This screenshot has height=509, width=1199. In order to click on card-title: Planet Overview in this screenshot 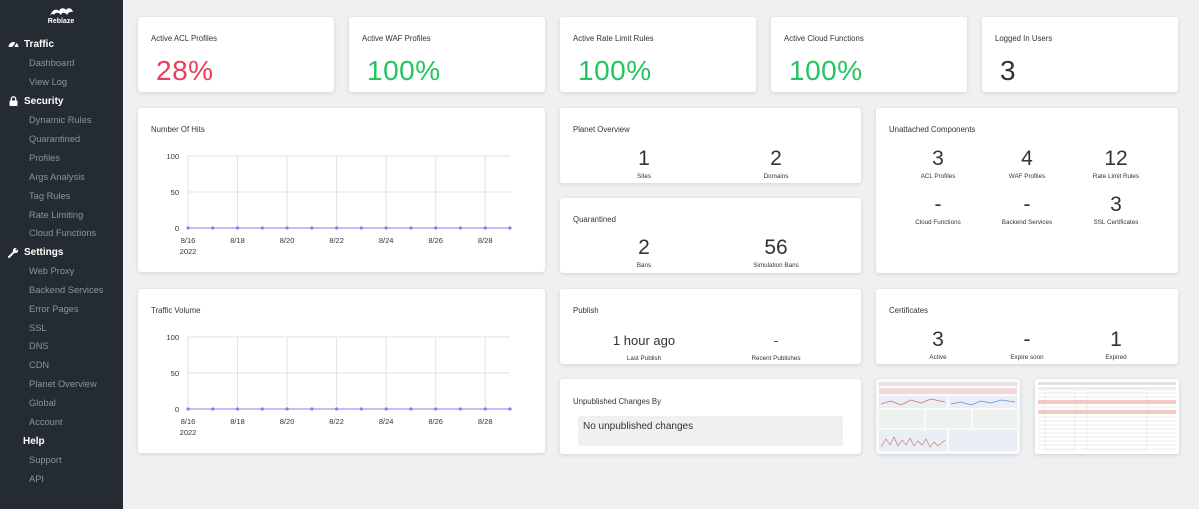, I will do `click(601, 129)`.